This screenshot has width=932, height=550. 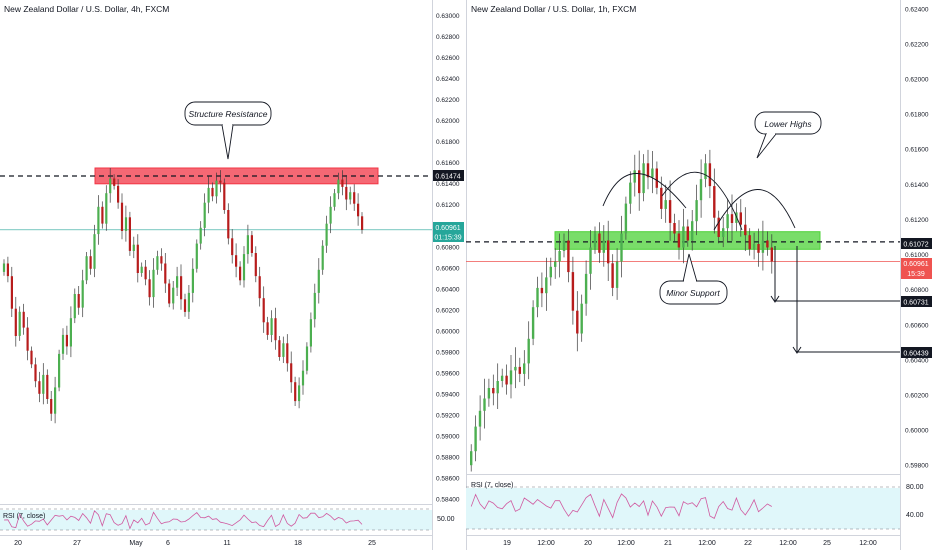 What do you see at coordinates (507, 543) in the screenshot?
I see `time-tick-label: 19` at bounding box center [507, 543].